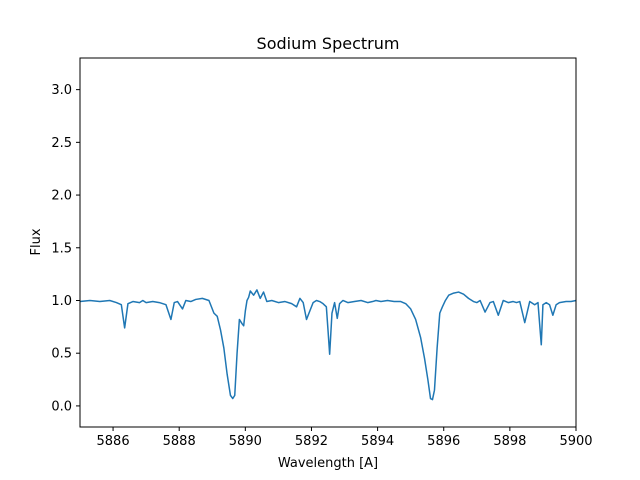  What do you see at coordinates (61, 354) in the screenshot?
I see `y-tick-label: 0.5` at bounding box center [61, 354].